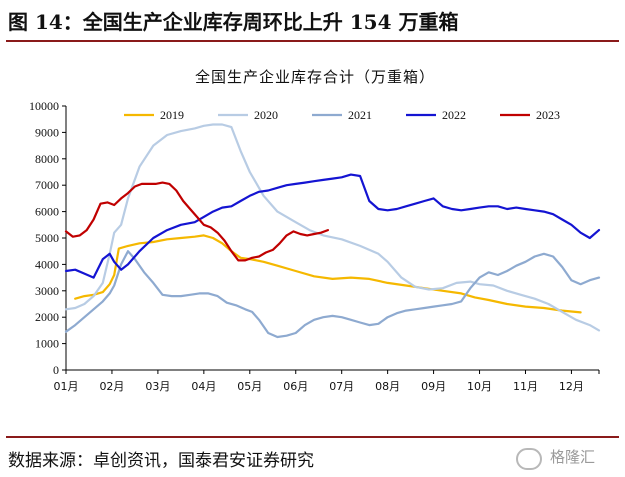 The image size is (625, 477). I want to click on source-rule, so click(312, 437).